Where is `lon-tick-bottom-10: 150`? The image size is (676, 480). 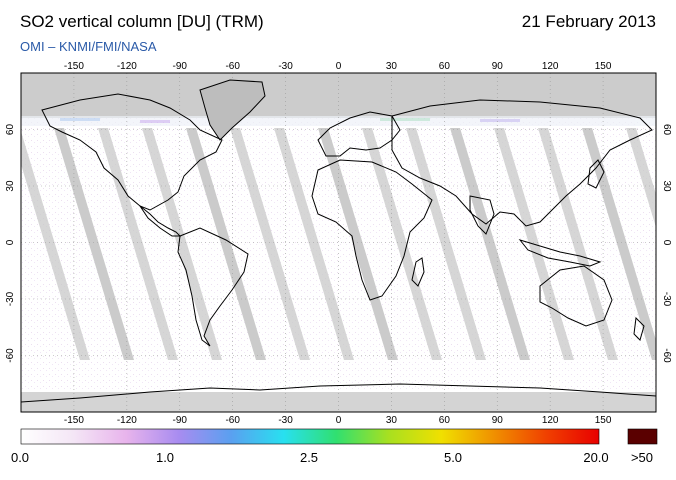
lon-tick-bottom-10: 150 is located at coordinates (603, 420).